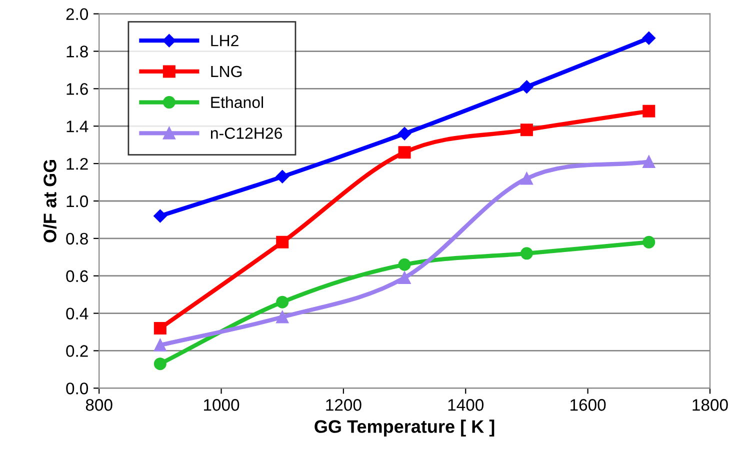 The image size is (745, 461). I want to click on y-tick-label: 0.0, so click(77, 388).